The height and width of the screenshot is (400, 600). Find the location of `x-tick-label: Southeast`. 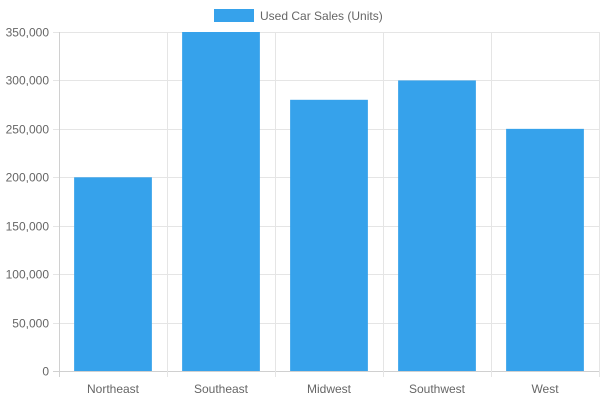

x-tick-label: Southeast is located at coordinates (221, 389).